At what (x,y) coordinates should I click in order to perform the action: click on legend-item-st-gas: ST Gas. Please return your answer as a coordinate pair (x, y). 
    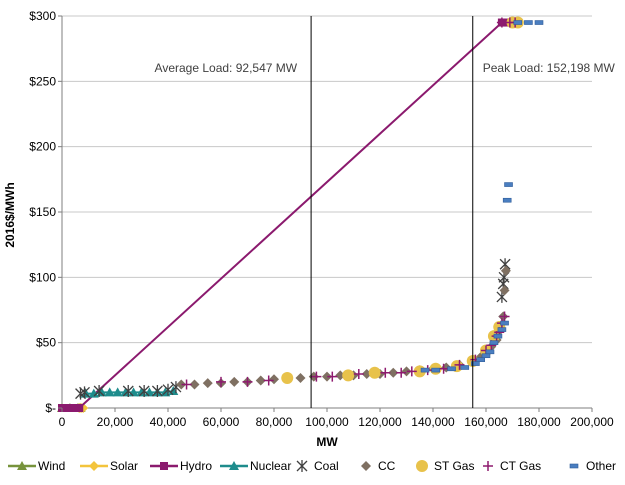
    Looking at the image, I should click on (445, 466).